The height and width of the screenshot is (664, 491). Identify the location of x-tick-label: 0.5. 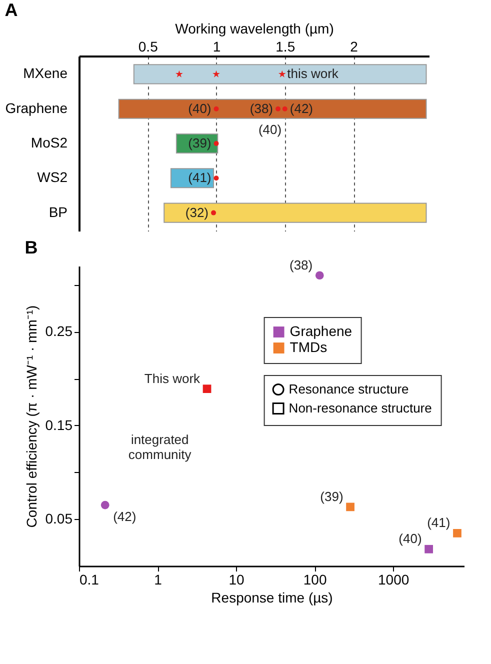
(148, 46).